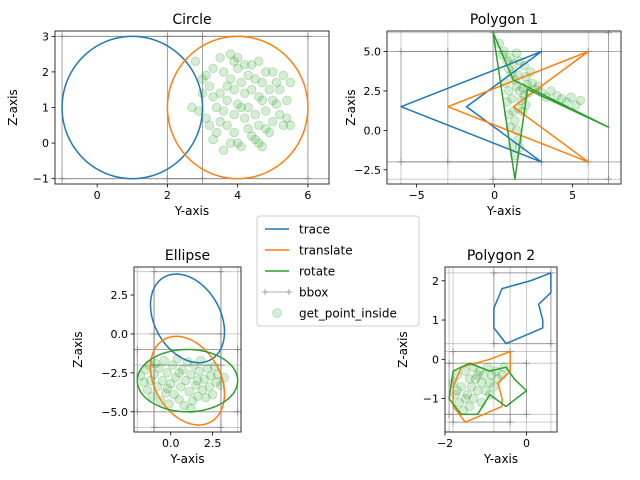  What do you see at coordinates (213, 443) in the screenshot?
I see `x-tick-label: 2.5` at bounding box center [213, 443].